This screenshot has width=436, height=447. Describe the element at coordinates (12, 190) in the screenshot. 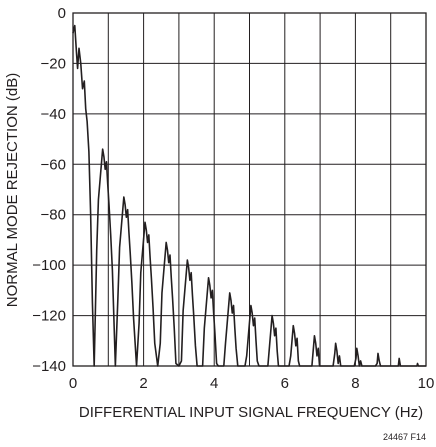

I see `y-axis-label: NORMAL MODE REJECTION (dB)` at that location.